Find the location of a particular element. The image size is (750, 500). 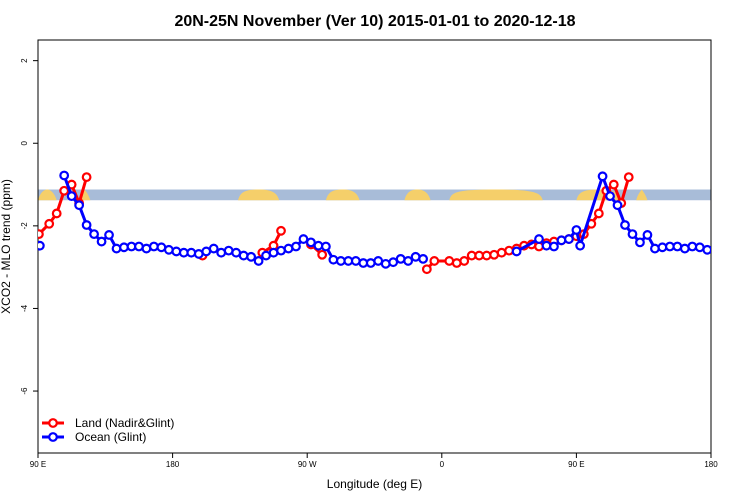

y-axis-label: XCO2 - MLO trend (ppm) is located at coordinates (6, 246).